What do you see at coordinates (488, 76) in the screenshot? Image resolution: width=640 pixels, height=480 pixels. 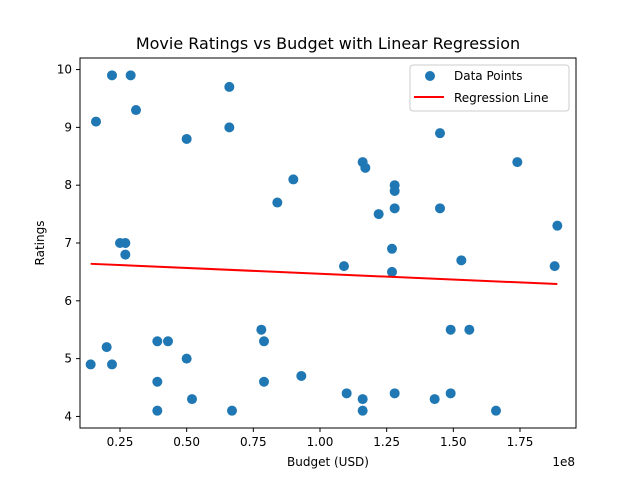 I see `legend-label-data-points: Data Points` at bounding box center [488, 76].